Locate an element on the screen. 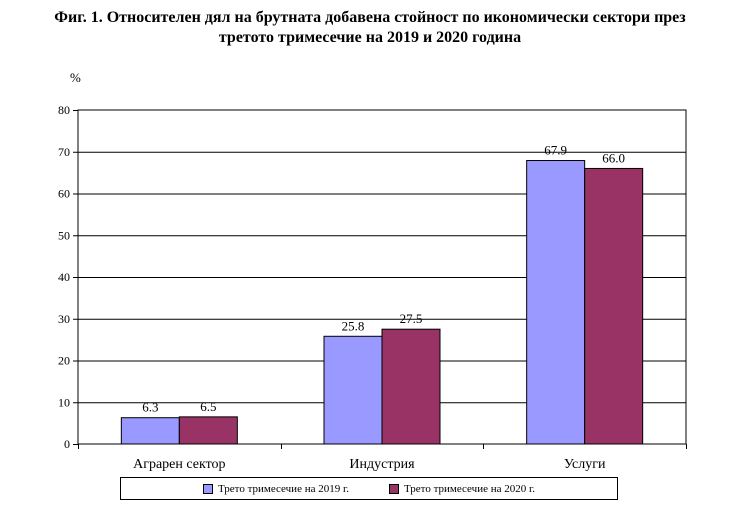 The width and height of the screenshot is (740, 529). y-tick-label: 80 is located at coordinates (64, 110).